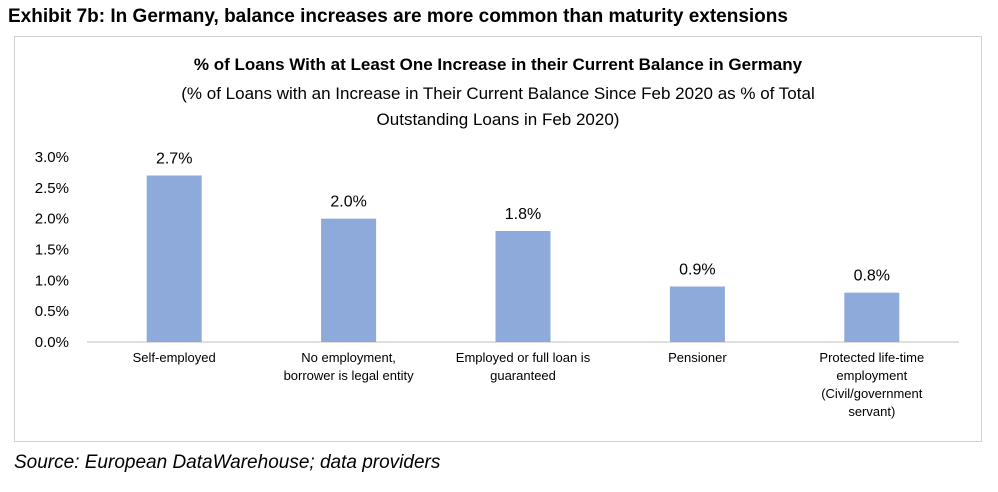  I want to click on y-tick-label: 2.5%, so click(52, 188).